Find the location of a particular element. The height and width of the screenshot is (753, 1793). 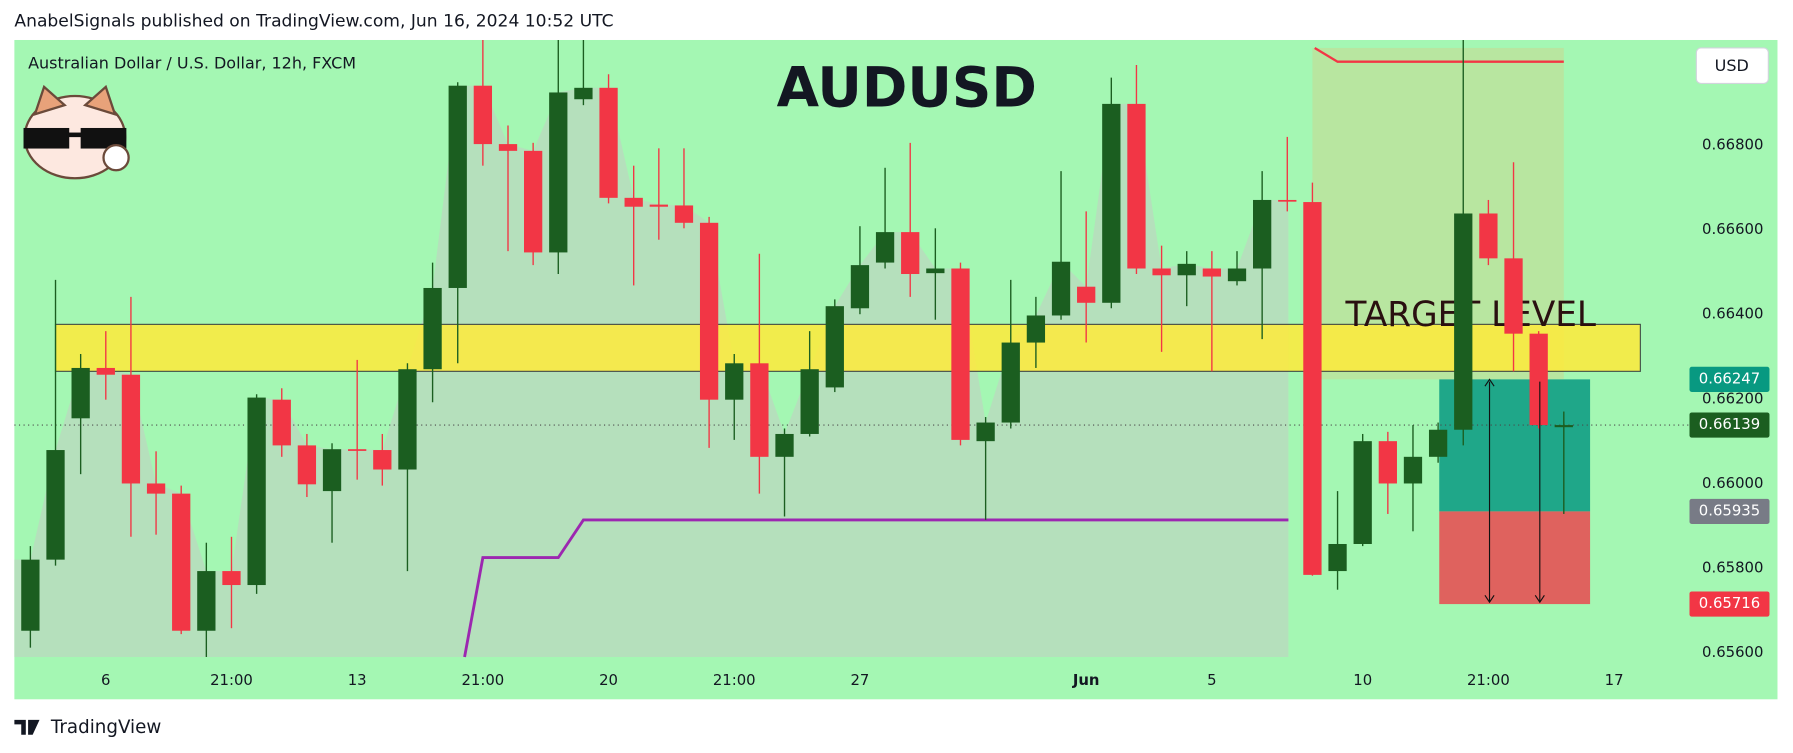

footer-logo: TradingView is located at coordinates (87, 727).